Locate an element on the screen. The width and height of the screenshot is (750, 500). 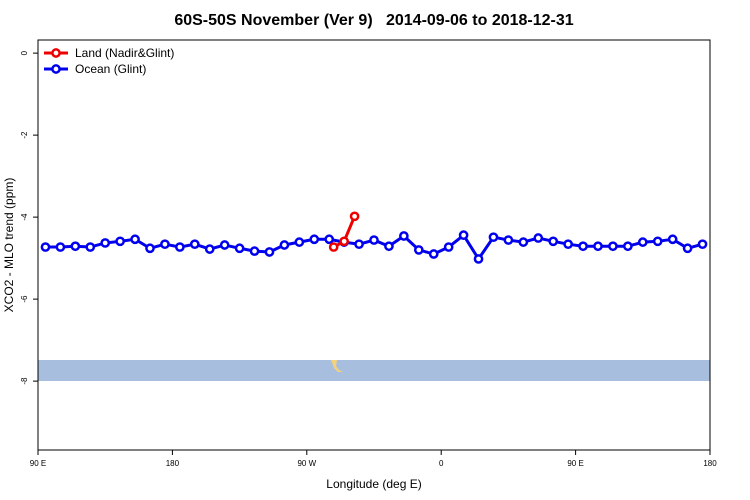
y-tick-label: -6 is located at coordinates (24, 299).